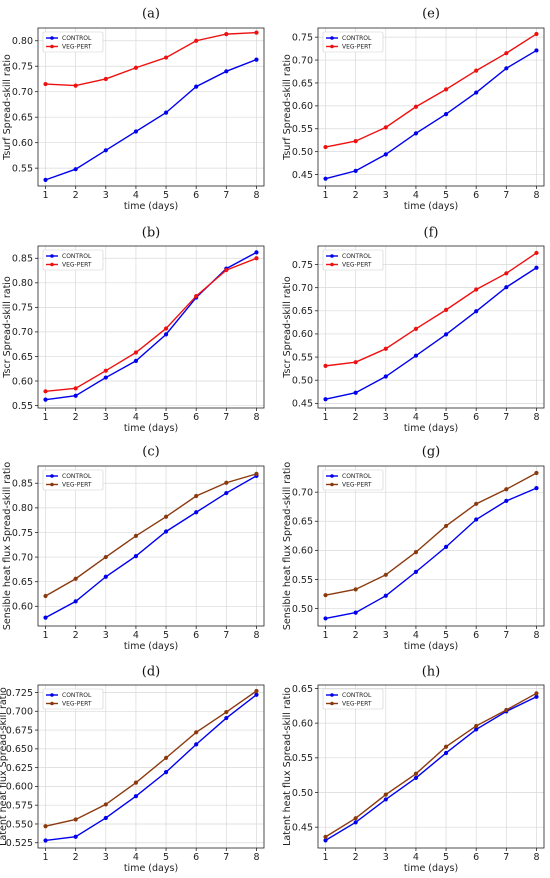 Image resolution: width=550 pixels, height=878 pixels. What do you see at coordinates (302, 580) in the screenshot?
I see `y-tick-label: 0.55` at bounding box center [302, 580].